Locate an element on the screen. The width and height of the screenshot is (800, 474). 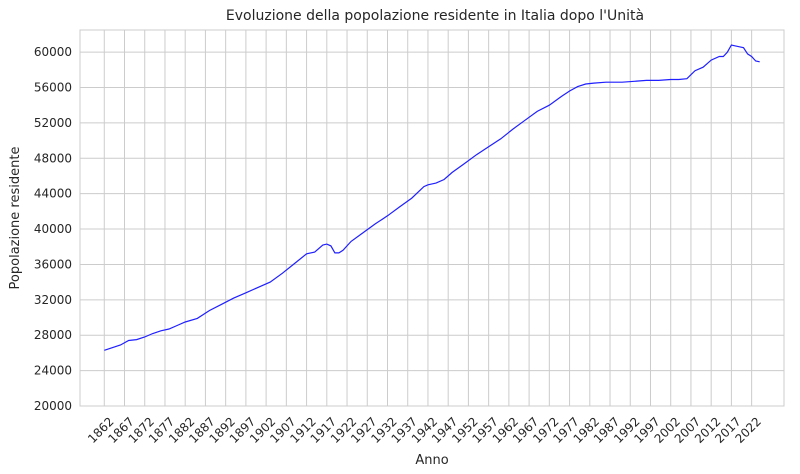
x-axis-title: Anno is located at coordinates (431, 460).